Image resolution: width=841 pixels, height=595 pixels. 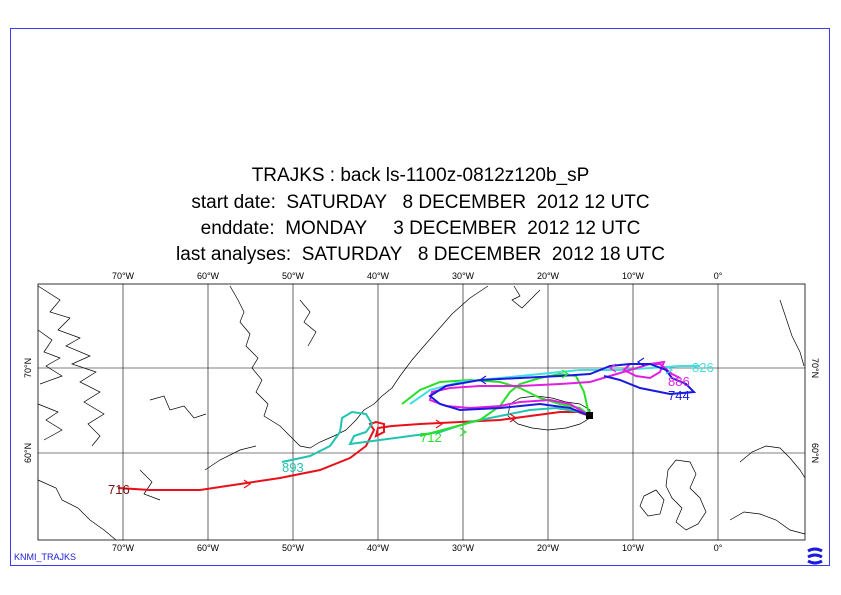 What do you see at coordinates (815, 556) in the screenshot?
I see `ecmwf-logo-icon` at bounding box center [815, 556].